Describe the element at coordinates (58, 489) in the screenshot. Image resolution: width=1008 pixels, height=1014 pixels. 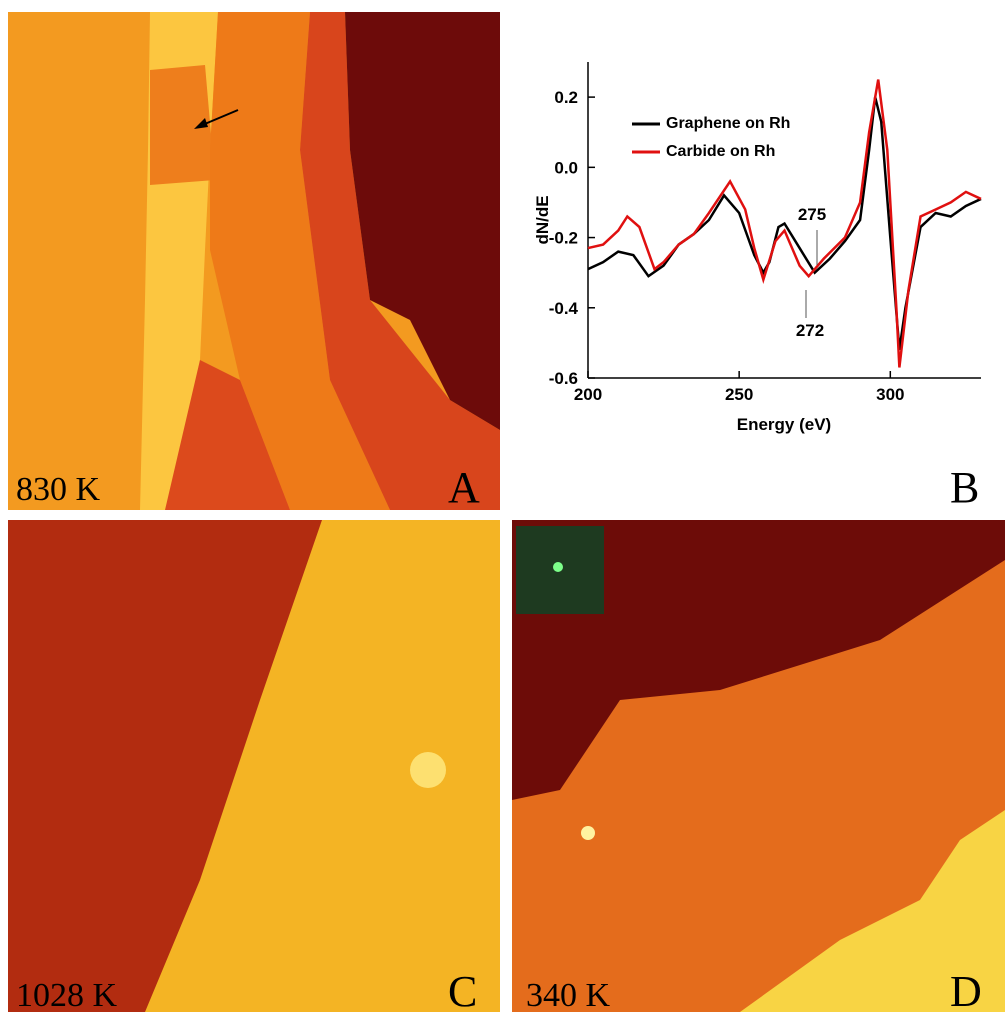
I see `temperature-label: 830 K` at that location.